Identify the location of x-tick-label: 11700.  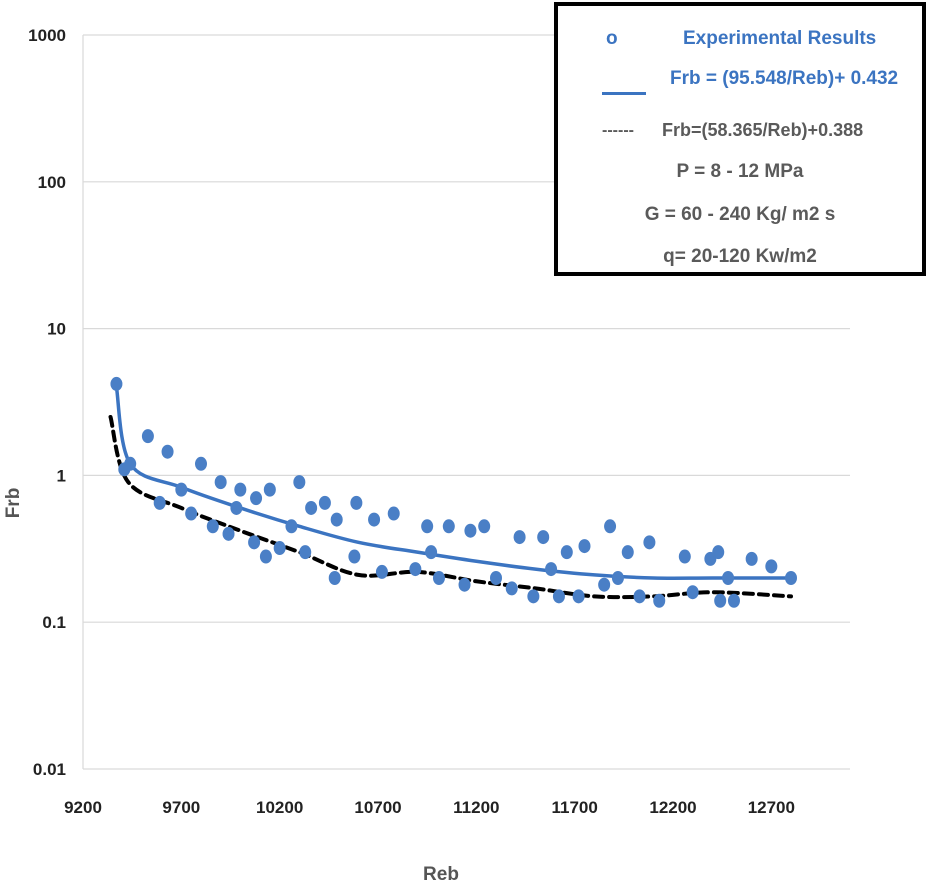
(574, 807).